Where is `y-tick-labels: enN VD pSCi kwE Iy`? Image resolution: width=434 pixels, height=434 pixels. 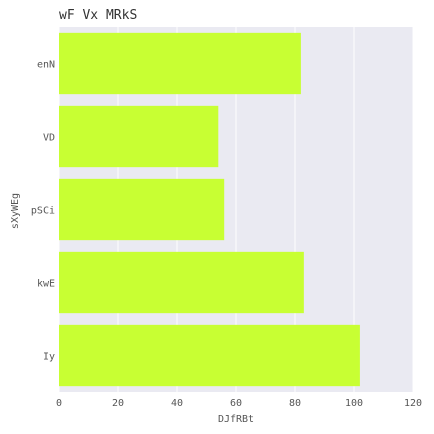 y-tick-labels: enN VD pSCi kwE Iy is located at coordinates (43, 211).